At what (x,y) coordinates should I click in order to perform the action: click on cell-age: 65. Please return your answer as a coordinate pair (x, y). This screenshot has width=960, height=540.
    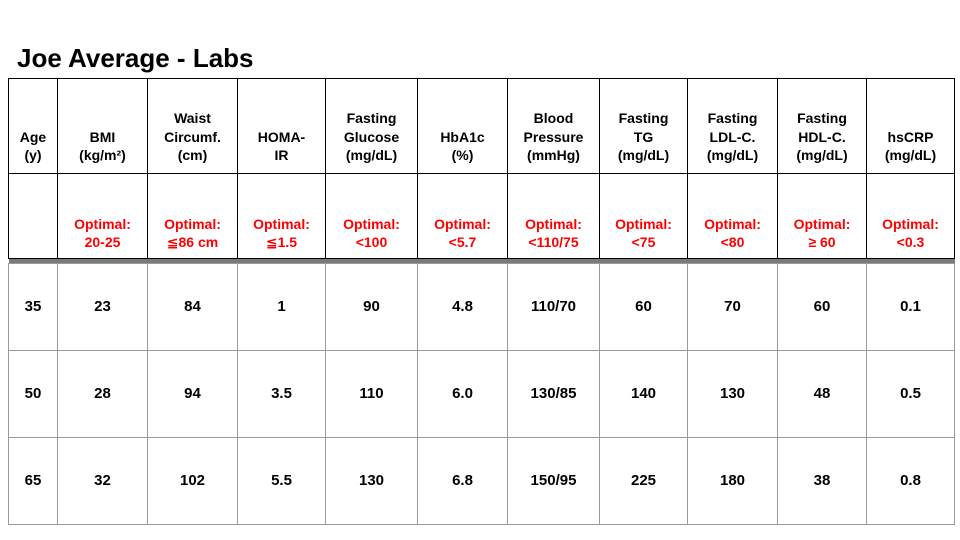
    Looking at the image, I should click on (33, 481).